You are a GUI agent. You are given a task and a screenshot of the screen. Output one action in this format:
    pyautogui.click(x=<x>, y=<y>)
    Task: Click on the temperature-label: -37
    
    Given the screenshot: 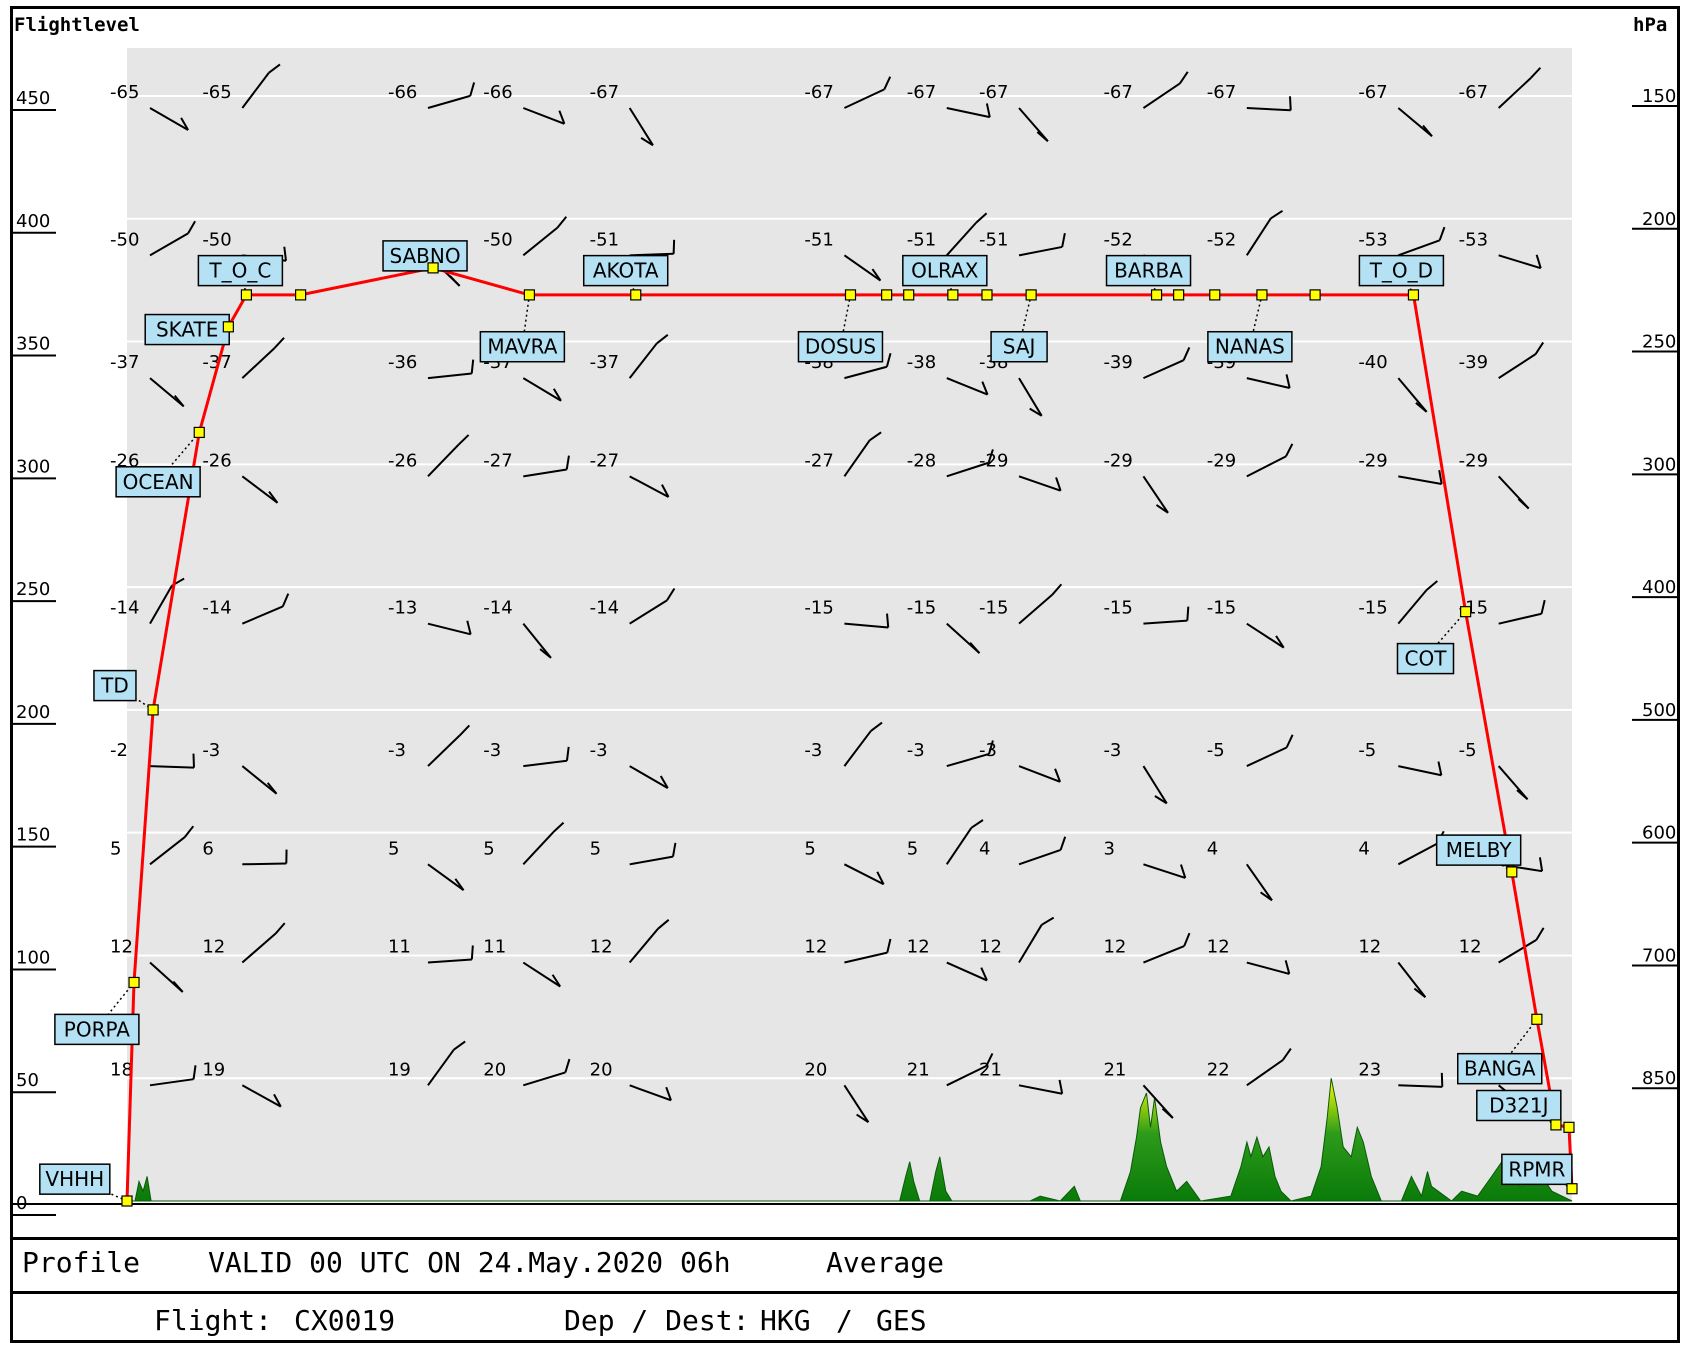 What is the action you would take?
    pyautogui.click(x=604, y=362)
    